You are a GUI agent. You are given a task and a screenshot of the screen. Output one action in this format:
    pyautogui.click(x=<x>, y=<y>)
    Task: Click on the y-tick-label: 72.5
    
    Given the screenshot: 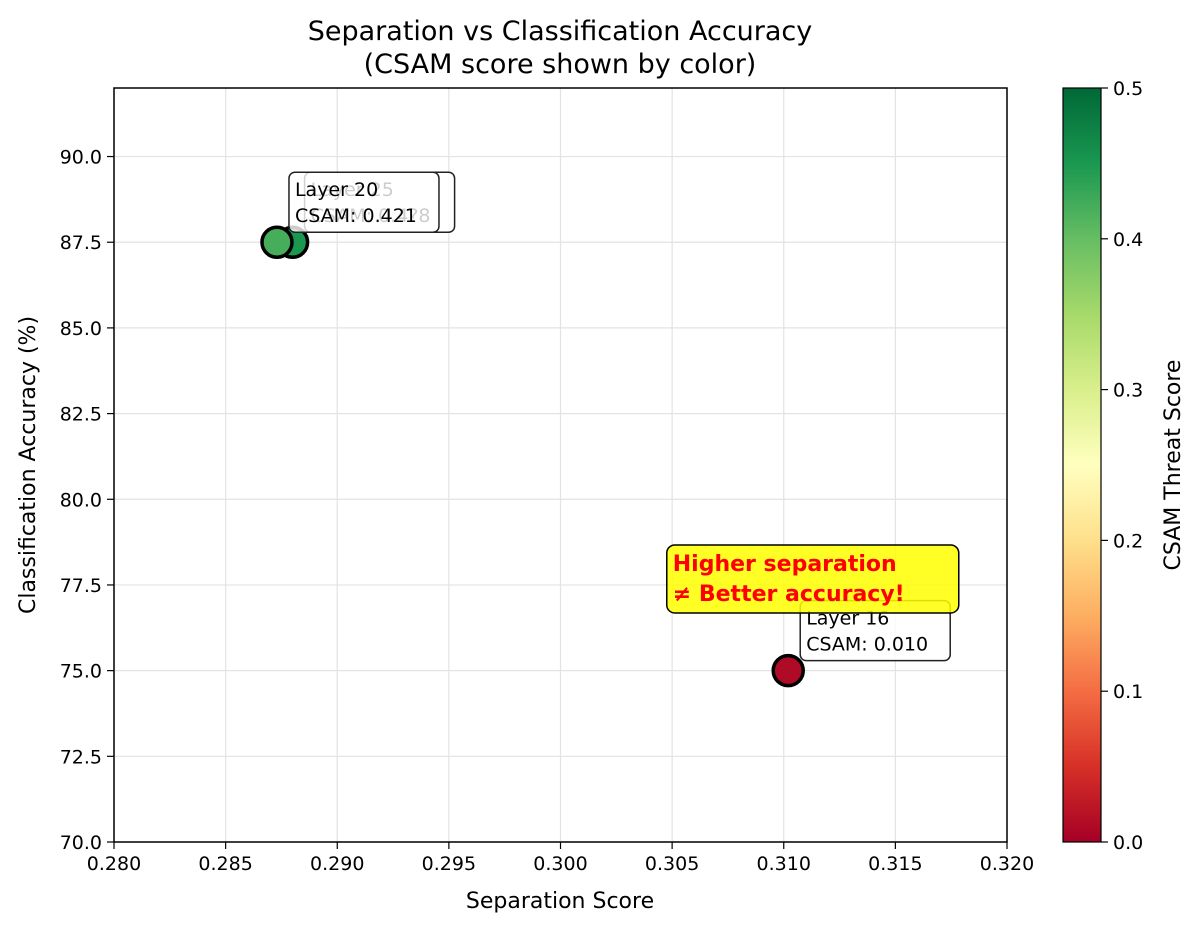 What is the action you would take?
    pyautogui.click(x=81, y=757)
    